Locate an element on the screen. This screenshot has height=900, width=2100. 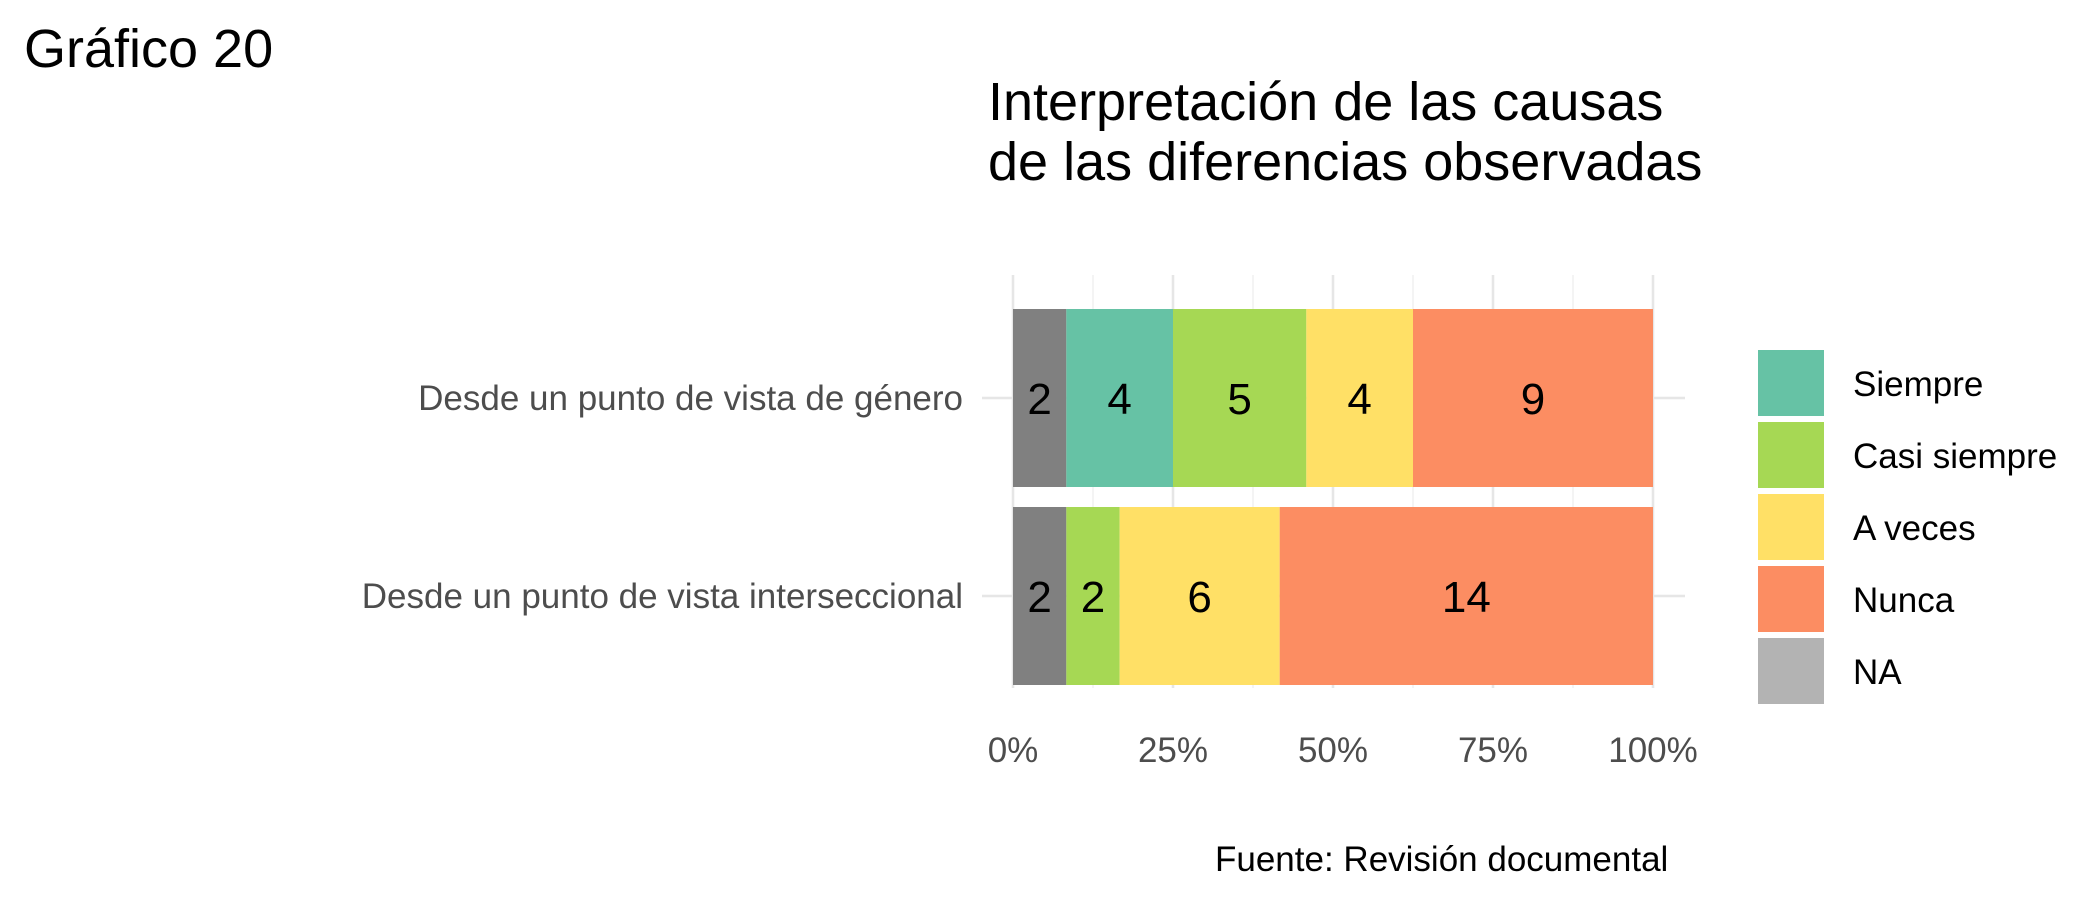
category-label: Desde un punto de vista de género is located at coordinates (690, 398).